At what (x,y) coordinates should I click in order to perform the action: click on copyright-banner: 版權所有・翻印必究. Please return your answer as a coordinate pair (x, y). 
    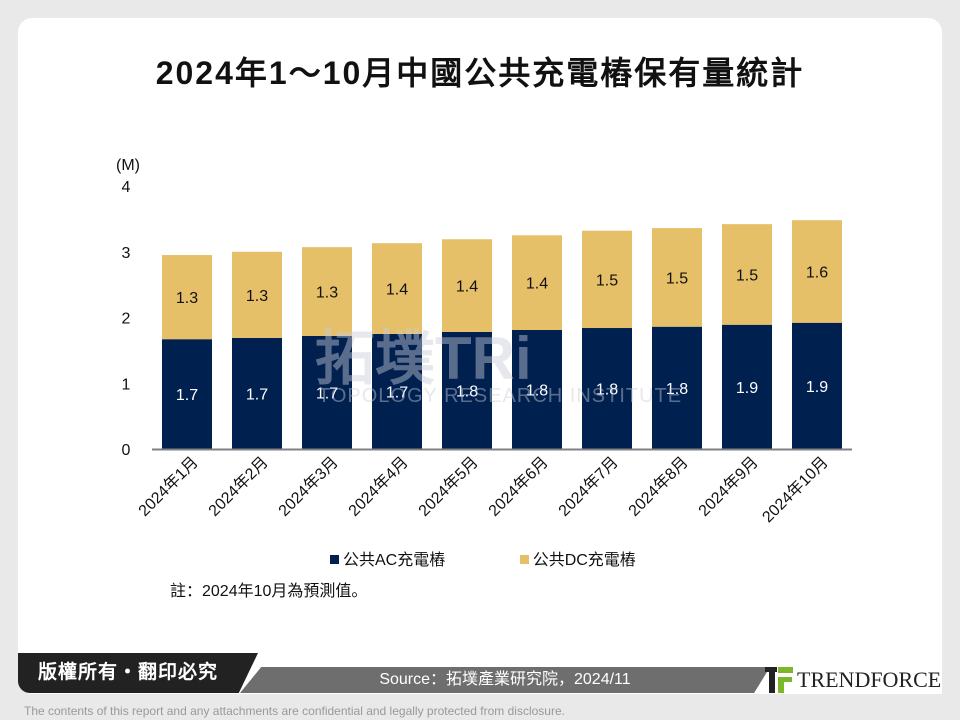
    Looking at the image, I should click on (138, 673).